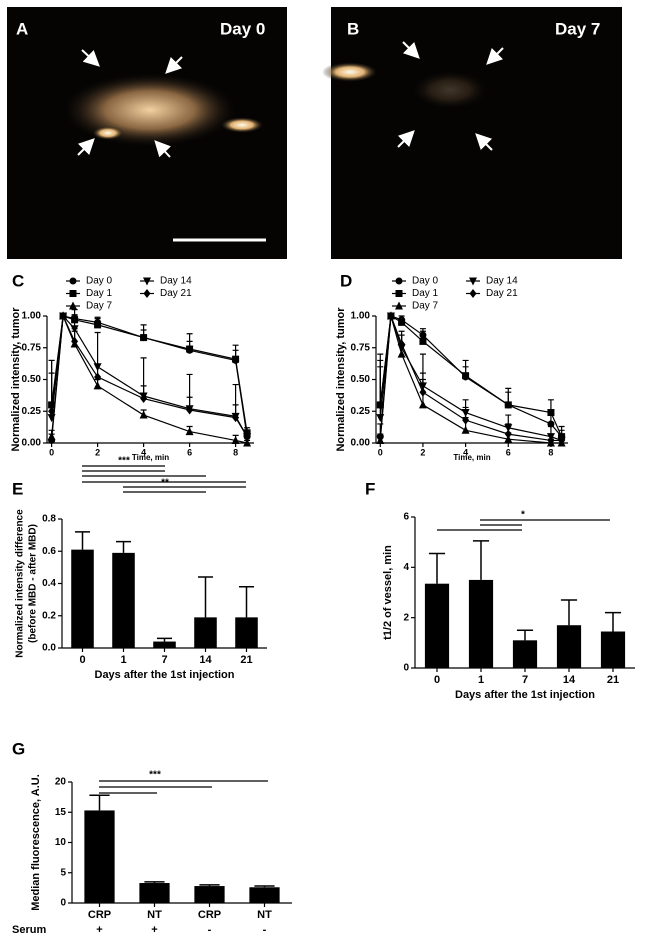  Describe the element at coordinates (346, 280) in the screenshot. I see `panel-label: D` at that location.